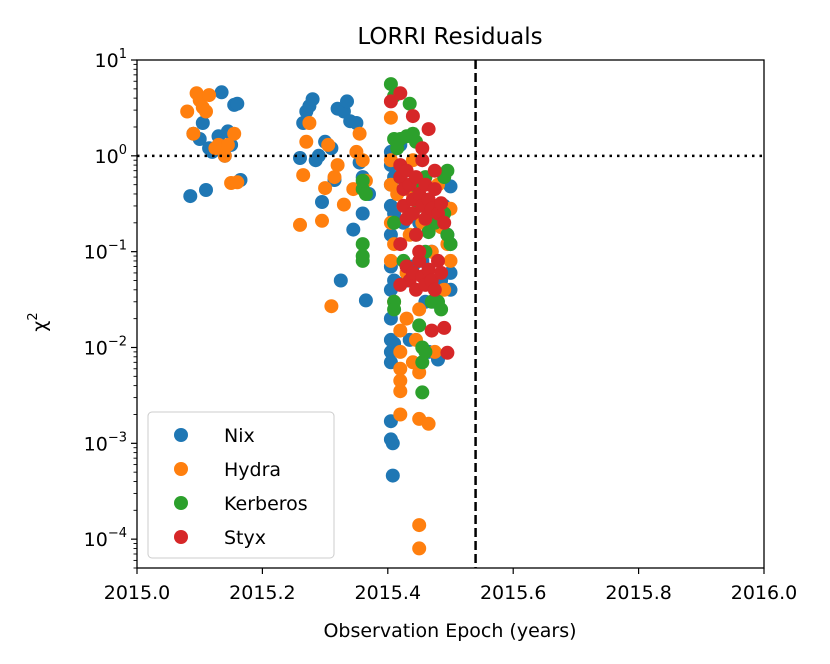 The width and height of the screenshot is (830, 664). I want to click on y-tick-label: 10⁻⁴, so click(105, 538).